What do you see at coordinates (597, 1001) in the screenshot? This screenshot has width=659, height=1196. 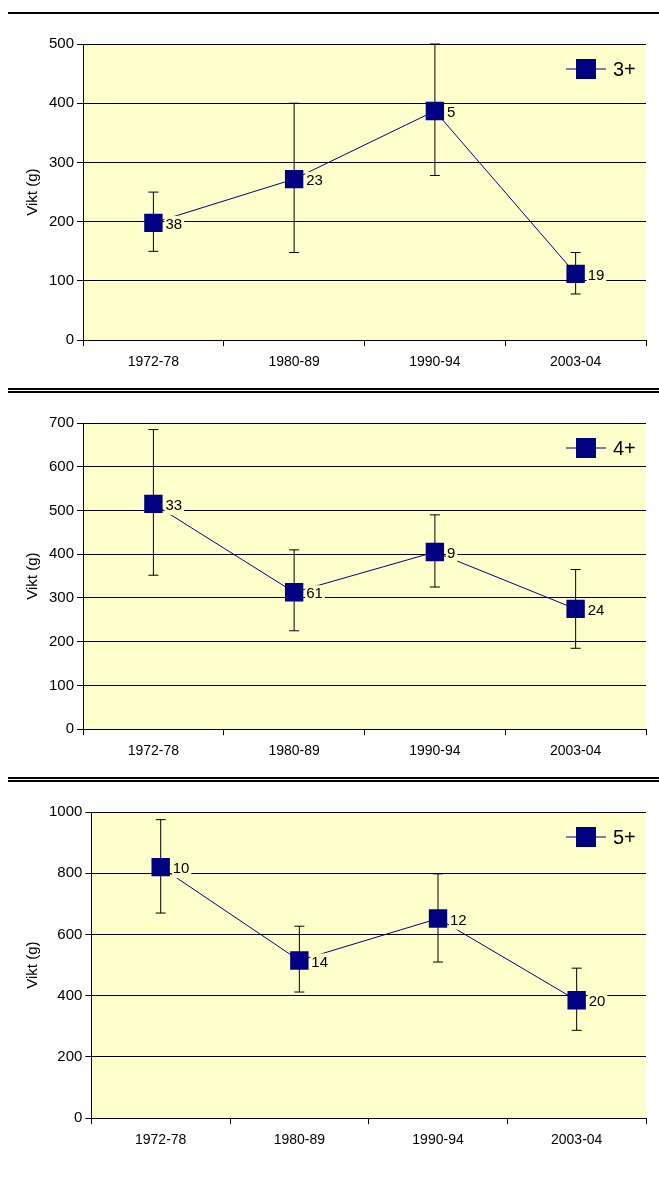 I see `annotation: 20` at bounding box center [597, 1001].